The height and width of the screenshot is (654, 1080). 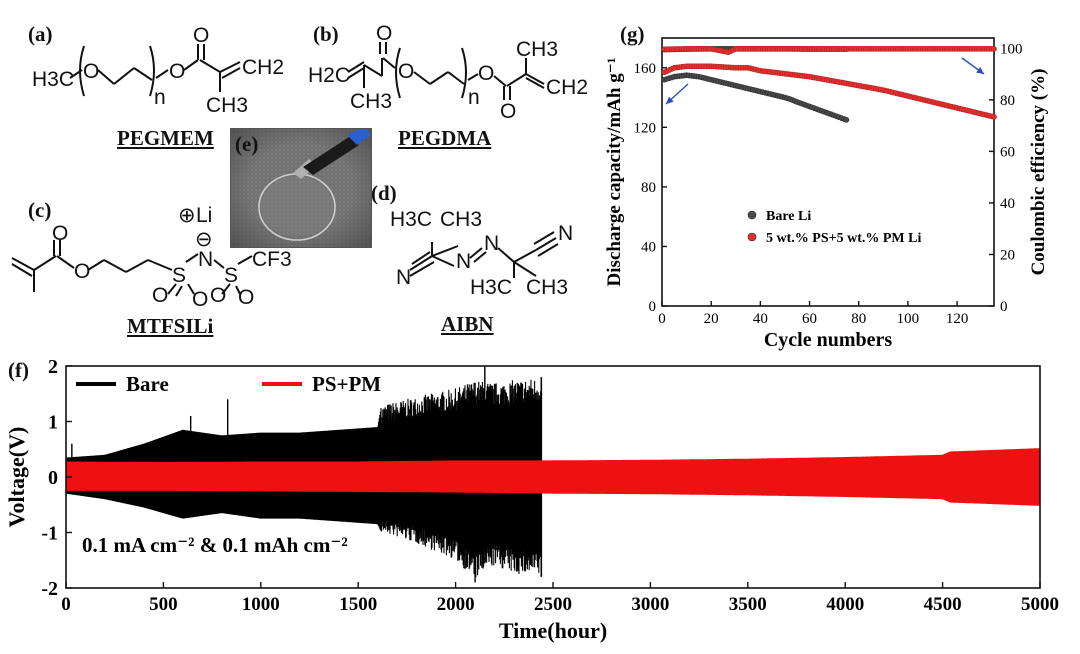 I want to click on chart-g-y2tick-label: 20, so click(x=1007, y=255).